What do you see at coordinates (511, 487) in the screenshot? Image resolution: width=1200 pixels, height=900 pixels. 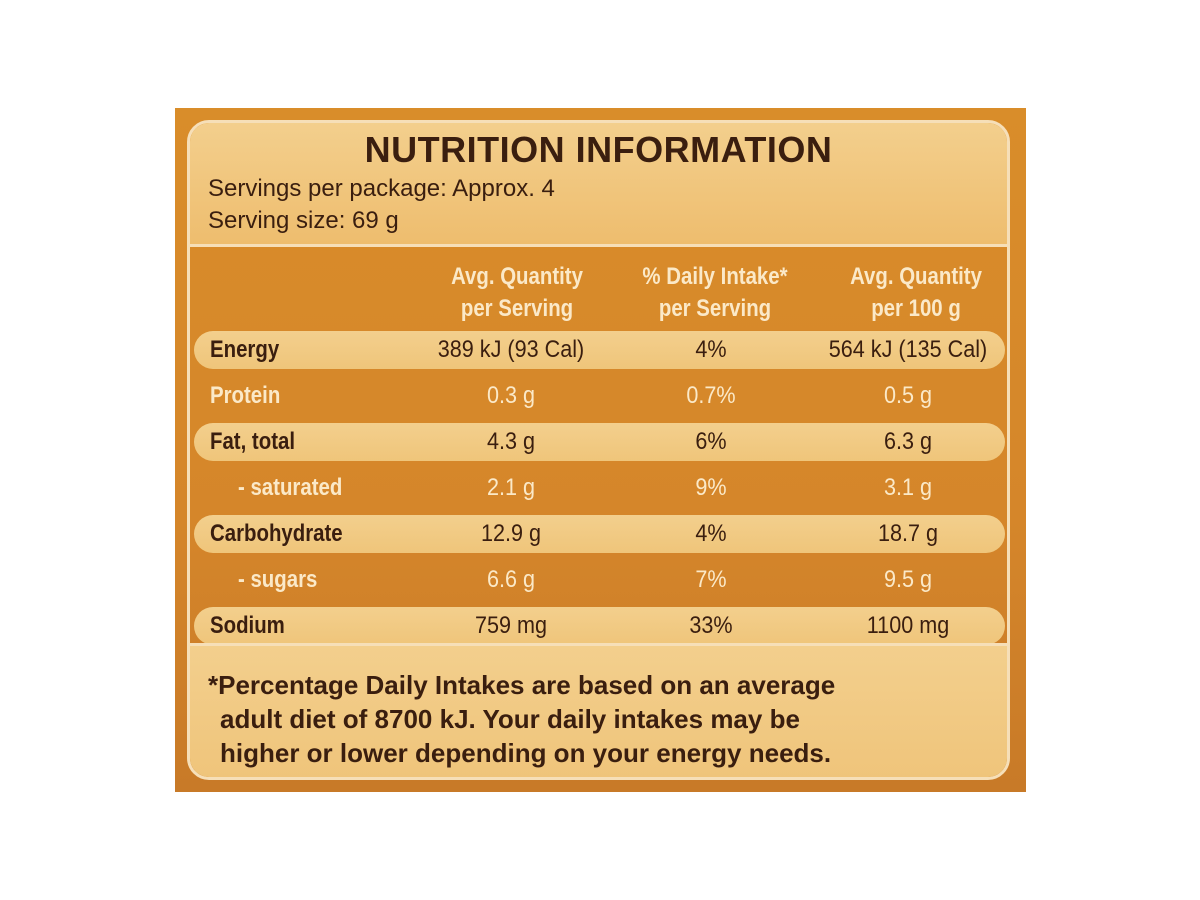 I see `per-serving-value: 2.1 g` at bounding box center [511, 487].